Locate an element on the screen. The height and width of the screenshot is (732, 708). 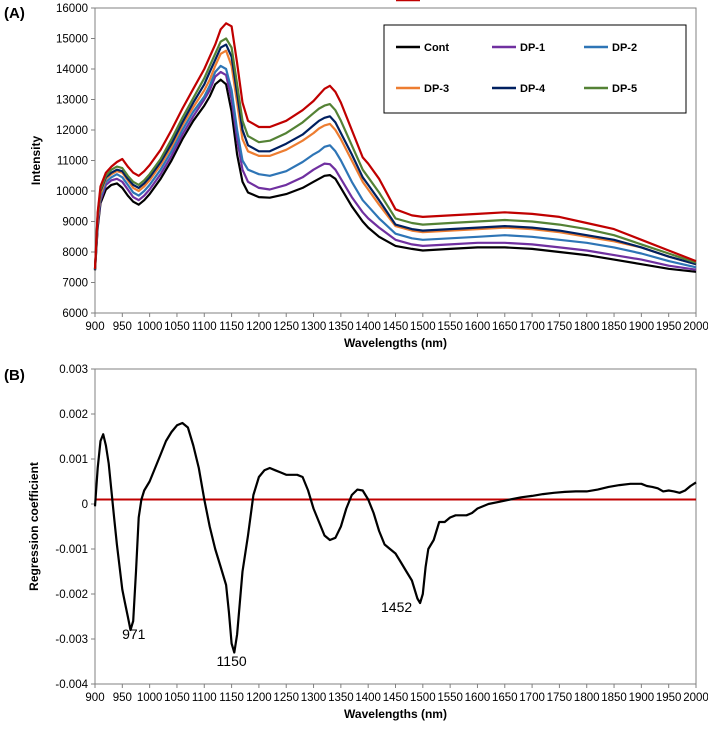
panel-a-y-tick-label: 8000 is located at coordinates (75, 253).